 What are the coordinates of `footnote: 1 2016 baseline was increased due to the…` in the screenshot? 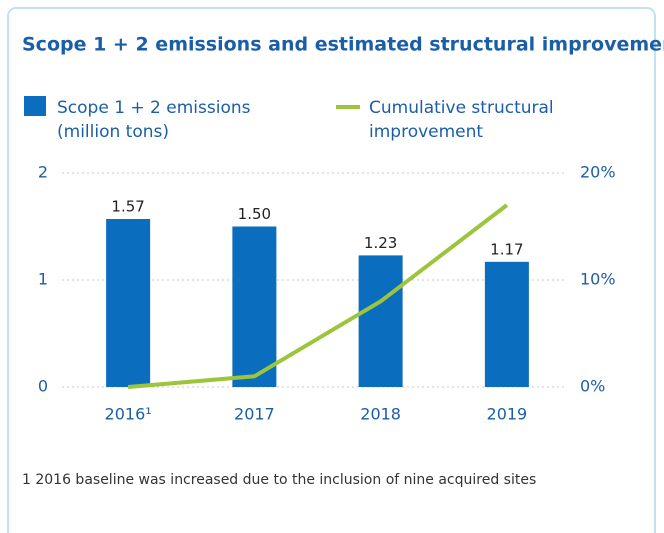 It's located at (279, 480).